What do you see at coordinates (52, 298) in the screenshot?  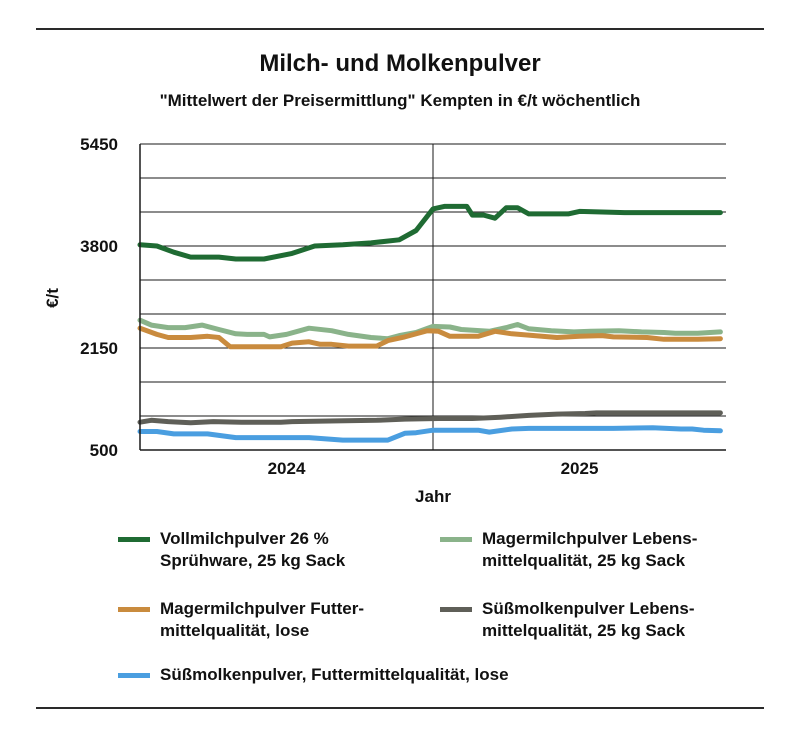 I see `y-axis-label: €/t` at bounding box center [52, 298].